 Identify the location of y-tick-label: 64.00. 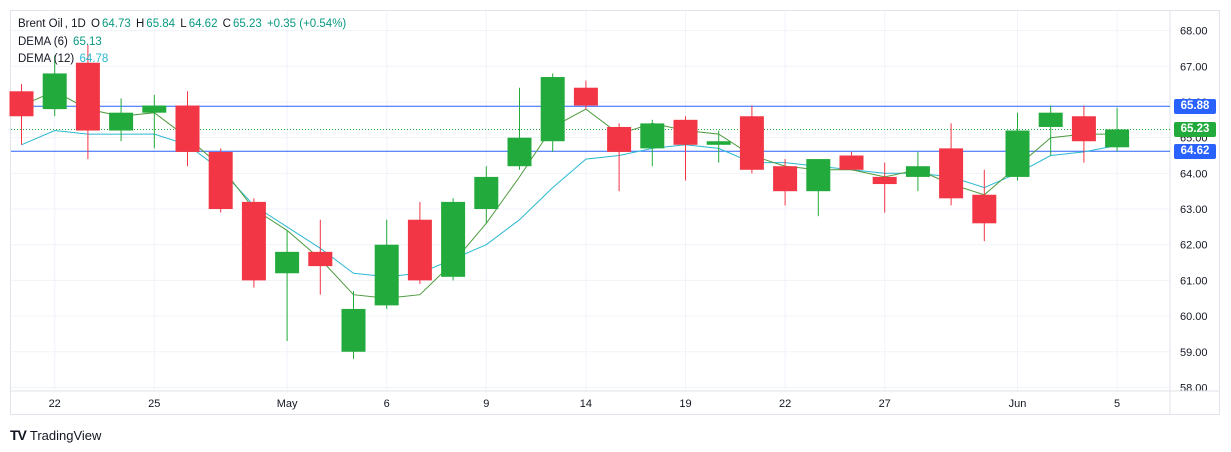
(1194, 174).